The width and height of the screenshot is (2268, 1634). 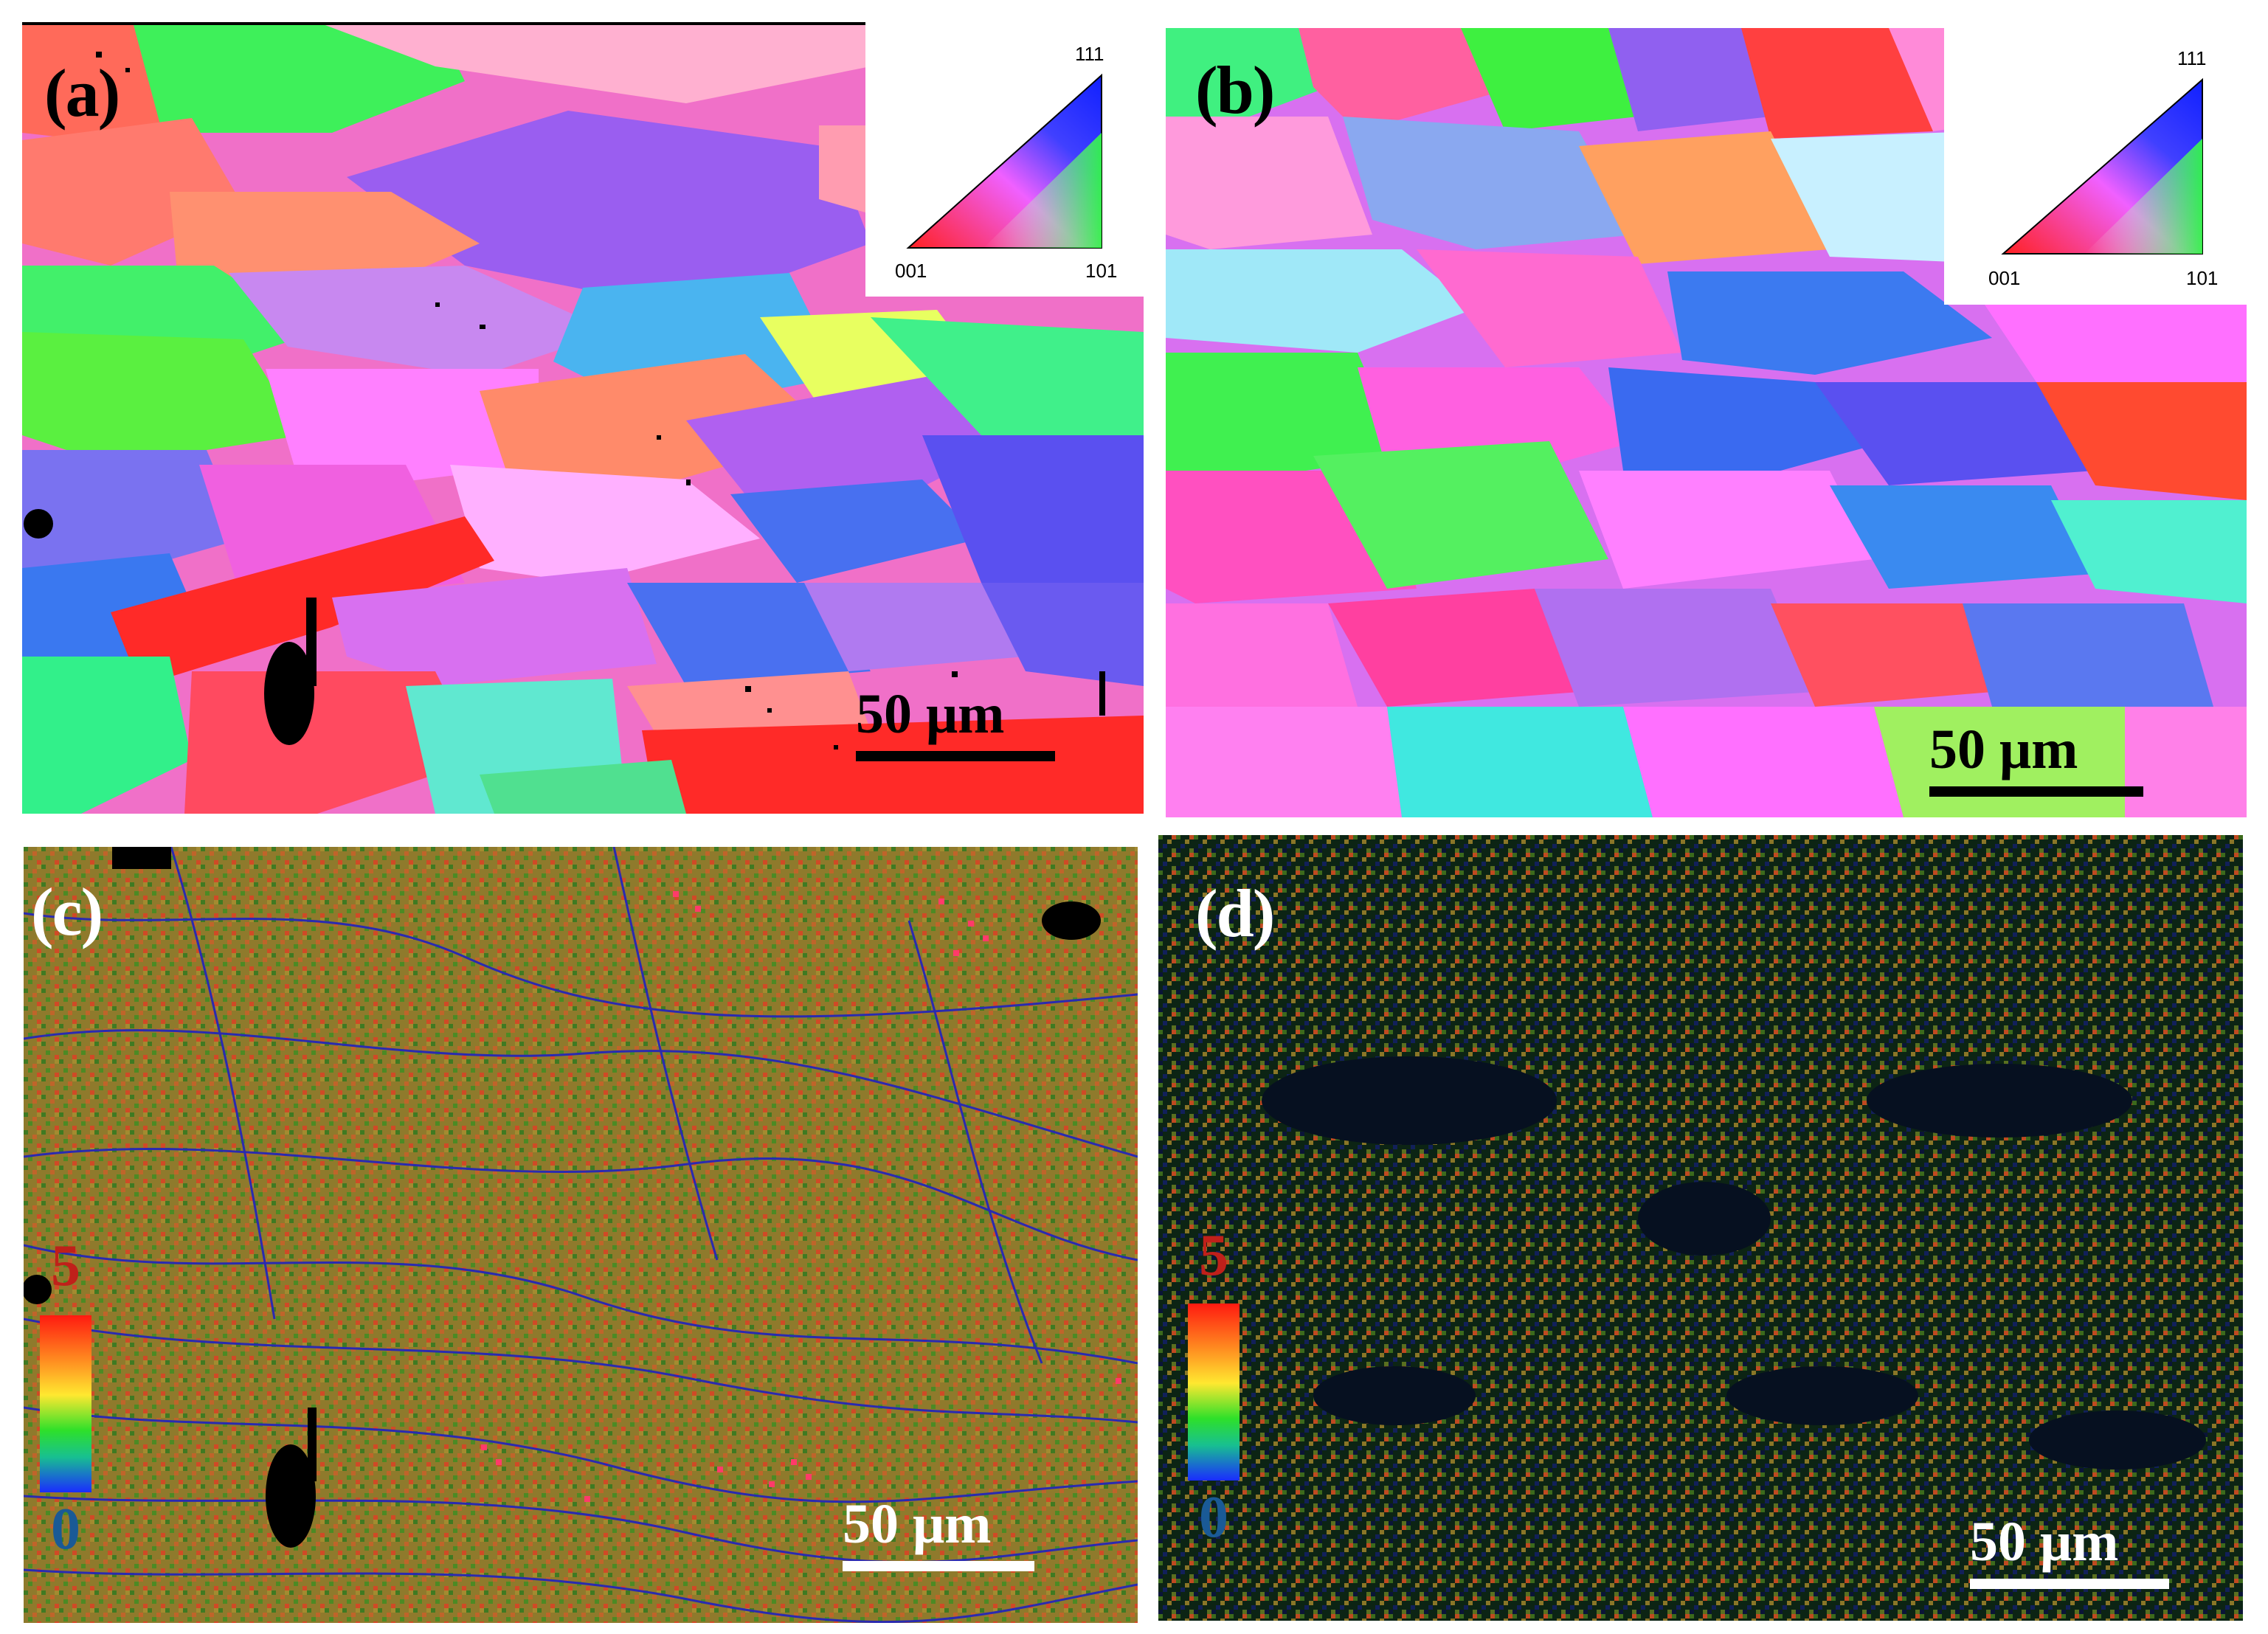 What do you see at coordinates (955, 756) in the screenshot?
I see `scale-bar-line-a` at bounding box center [955, 756].